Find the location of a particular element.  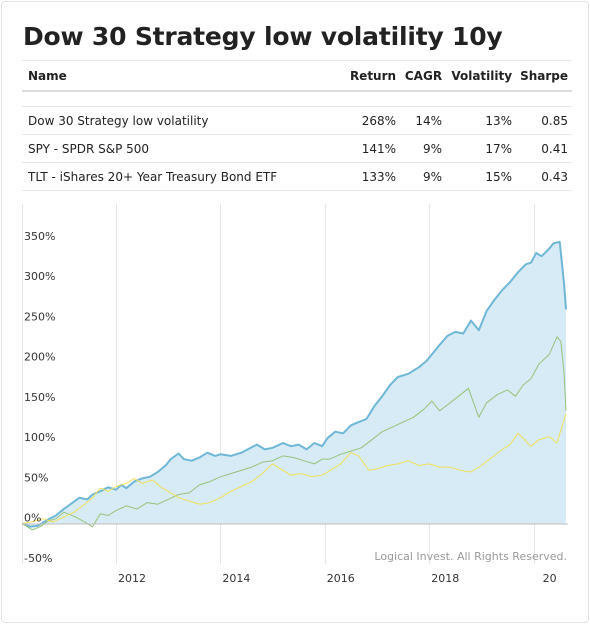

x-tick-label: 2016 is located at coordinates (341, 578).